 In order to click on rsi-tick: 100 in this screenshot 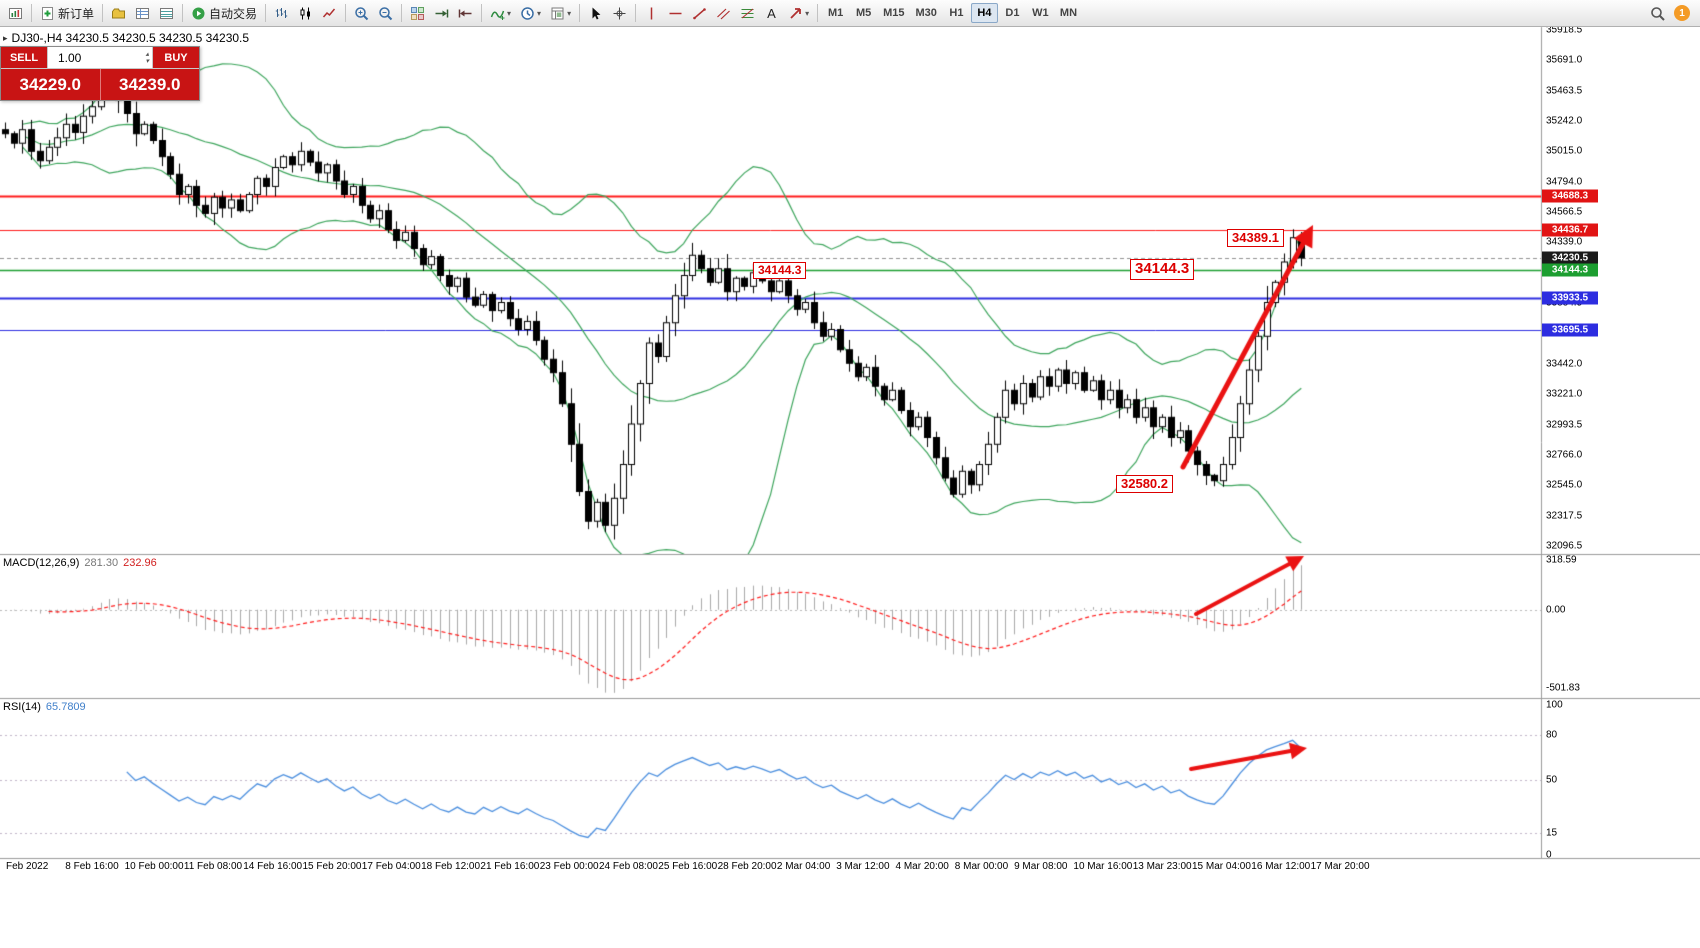, I will do `click(1554, 705)`.